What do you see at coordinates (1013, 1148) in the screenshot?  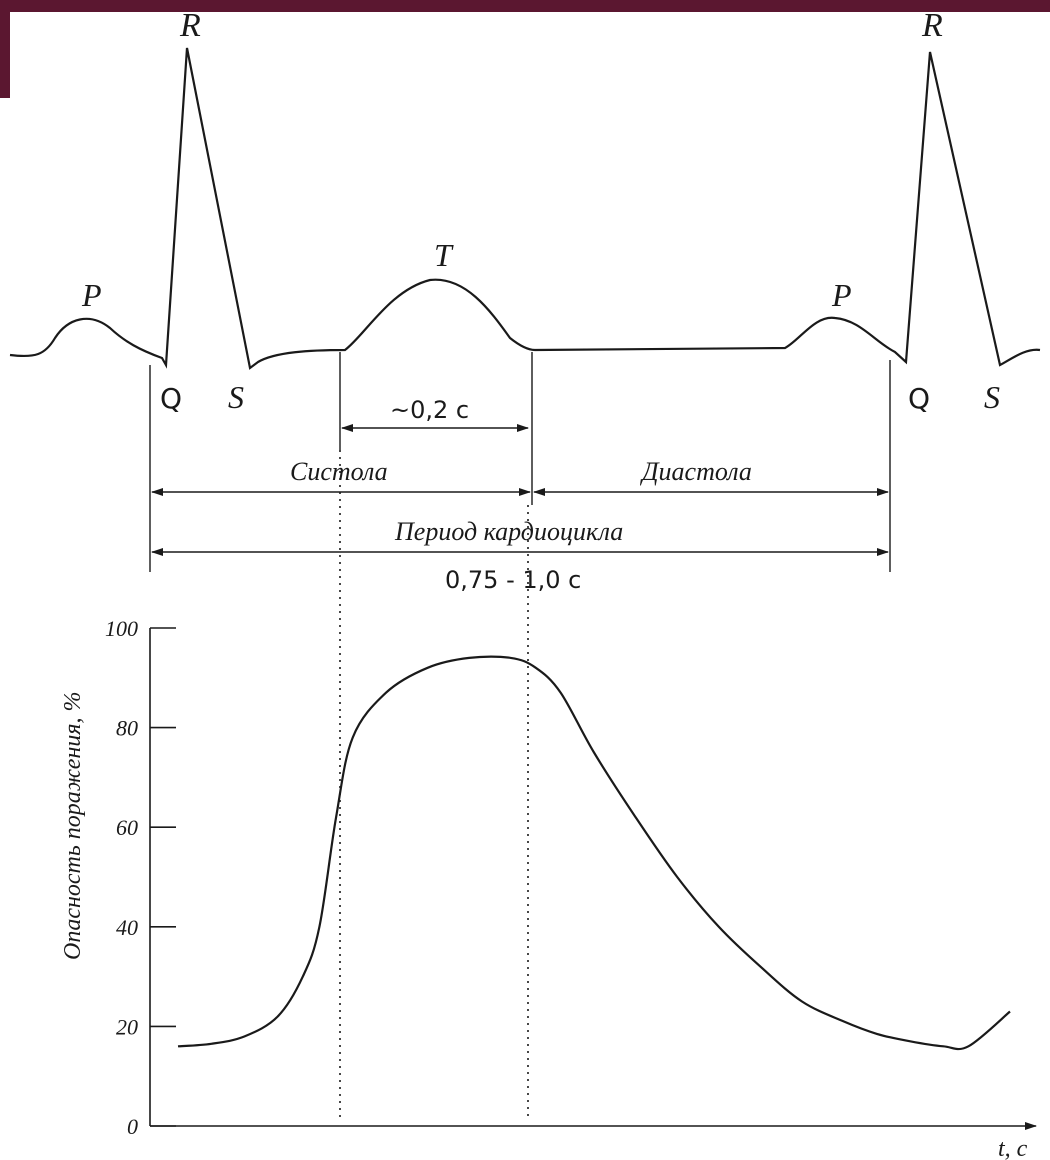 I see `x-axis-label: t, с` at bounding box center [1013, 1148].